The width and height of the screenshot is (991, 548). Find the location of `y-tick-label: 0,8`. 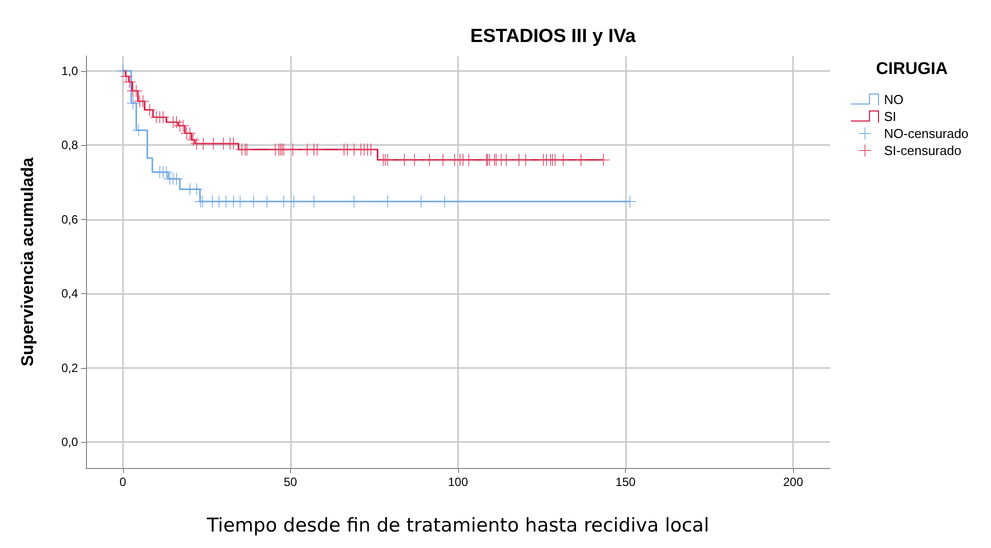

y-tick-label: 0,8 is located at coordinates (69, 145).